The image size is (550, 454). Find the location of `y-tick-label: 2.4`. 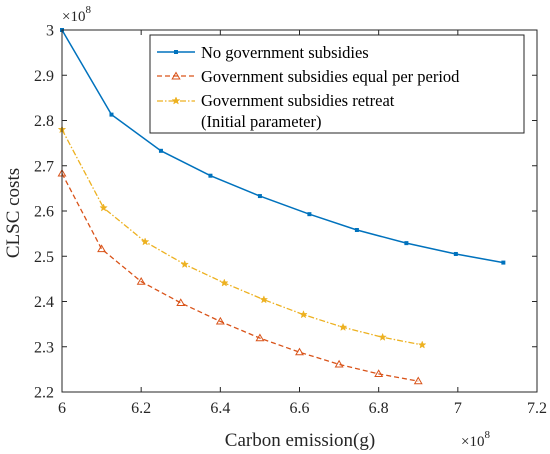

y-tick-label: 2.4 is located at coordinates (44, 302).